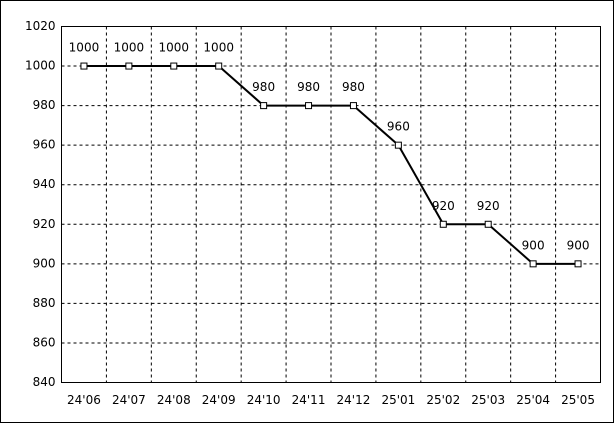 The image size is (615, 424). Describe the element at coordinates (44, 342) in the screenshot. I see `y-tick-label: 860` at that location.